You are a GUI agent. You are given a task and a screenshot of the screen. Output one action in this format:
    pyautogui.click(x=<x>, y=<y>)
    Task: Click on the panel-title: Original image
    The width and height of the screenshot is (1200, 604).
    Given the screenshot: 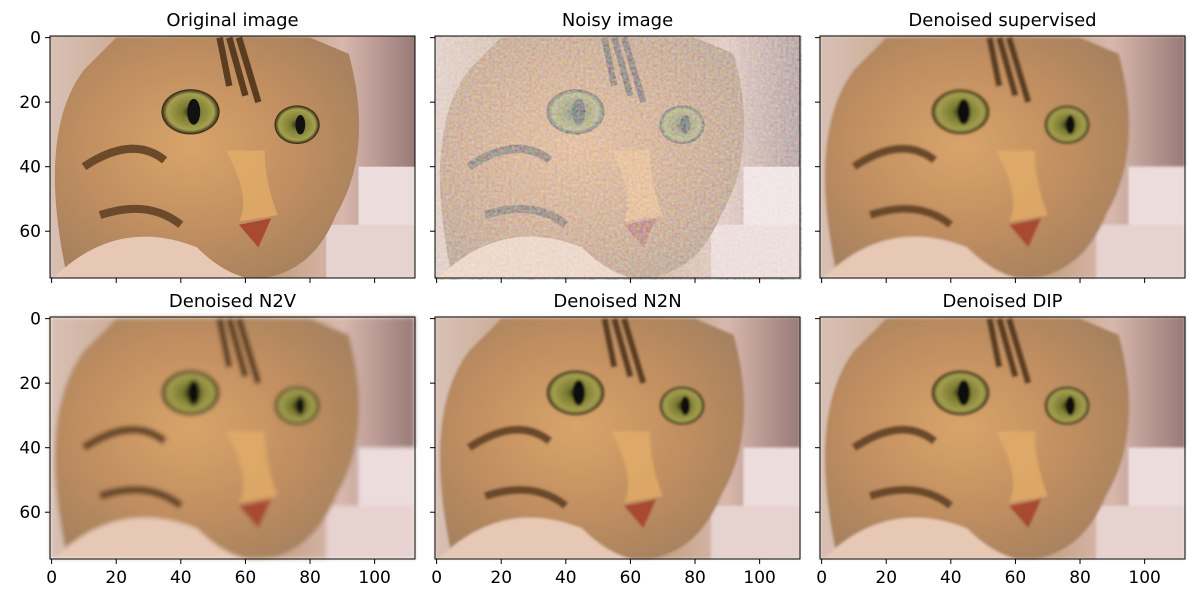 What is the action you would take?
    pyautogui.click(x=232, y=20)
    